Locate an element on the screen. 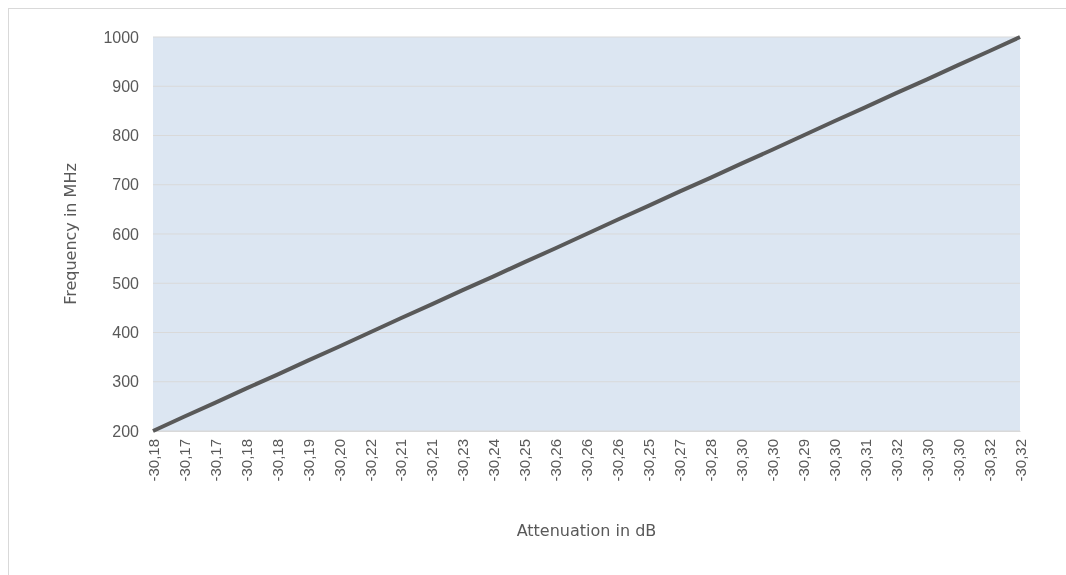  x-tick-label: -30,19 is located at coordinates (308, 460).